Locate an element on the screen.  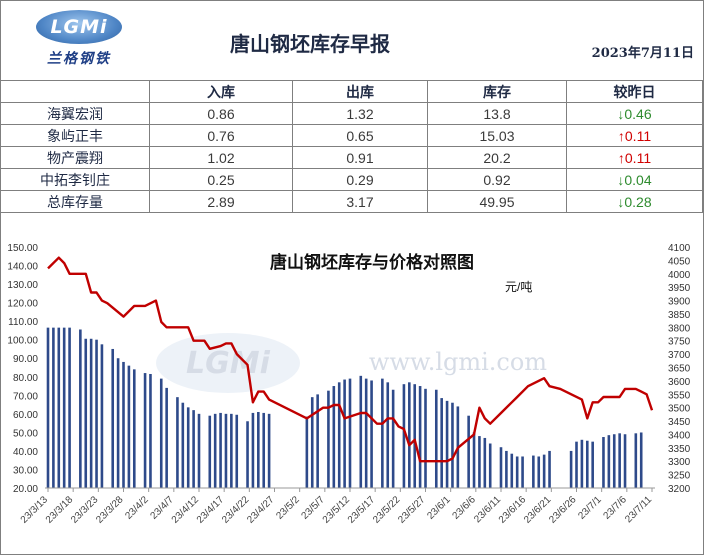
report-header: LGMi 兰格钢铁 唐山钢坯库存早报 2023年7月11日 is located at coordinates (351, 40).